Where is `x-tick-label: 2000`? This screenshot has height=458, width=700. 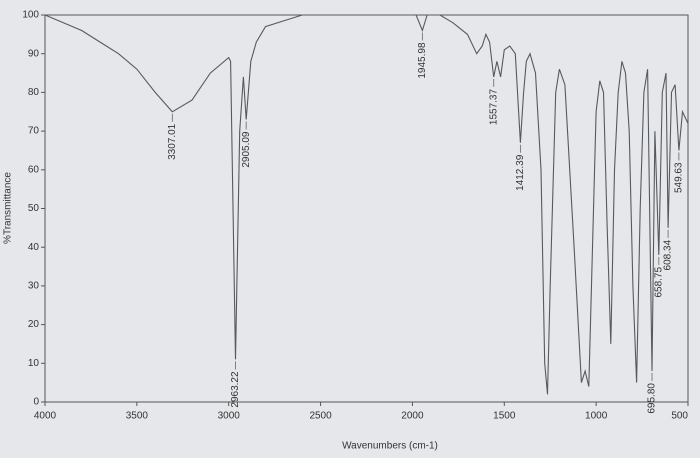
x-tick-label: 2000 is located at coordinates (412, 416).